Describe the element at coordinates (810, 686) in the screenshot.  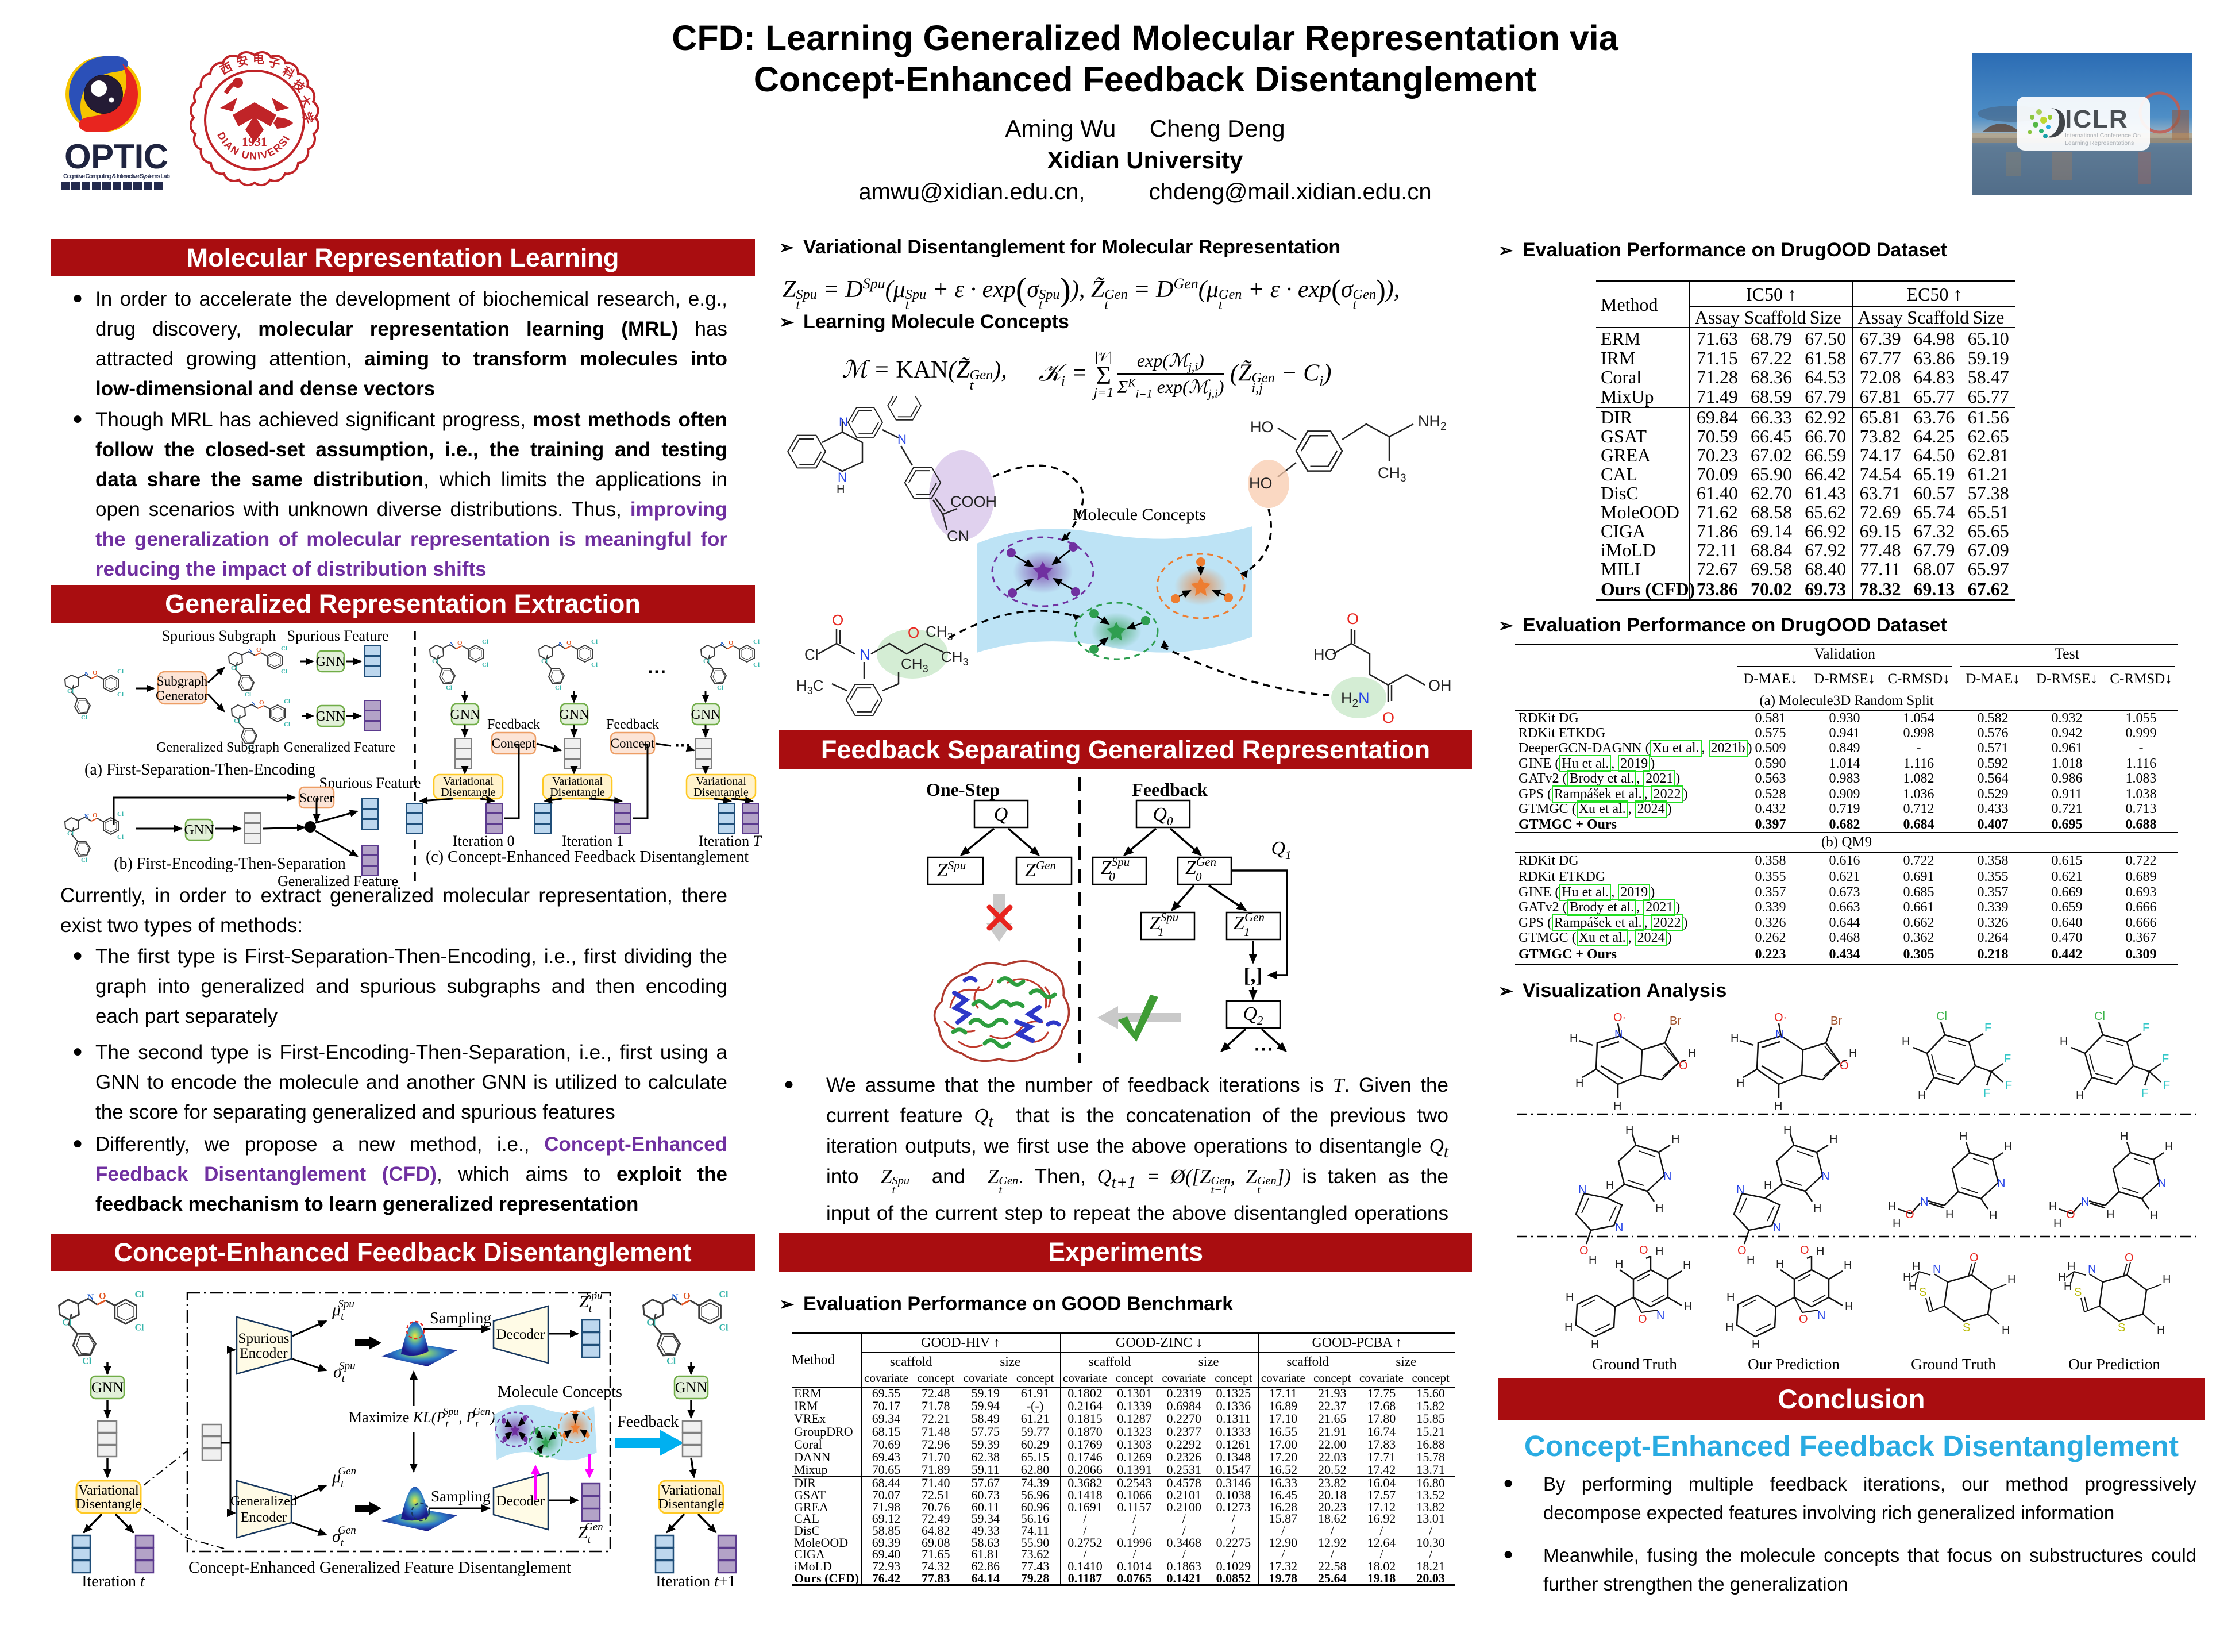
I see `svg-text: H3C` at that location.